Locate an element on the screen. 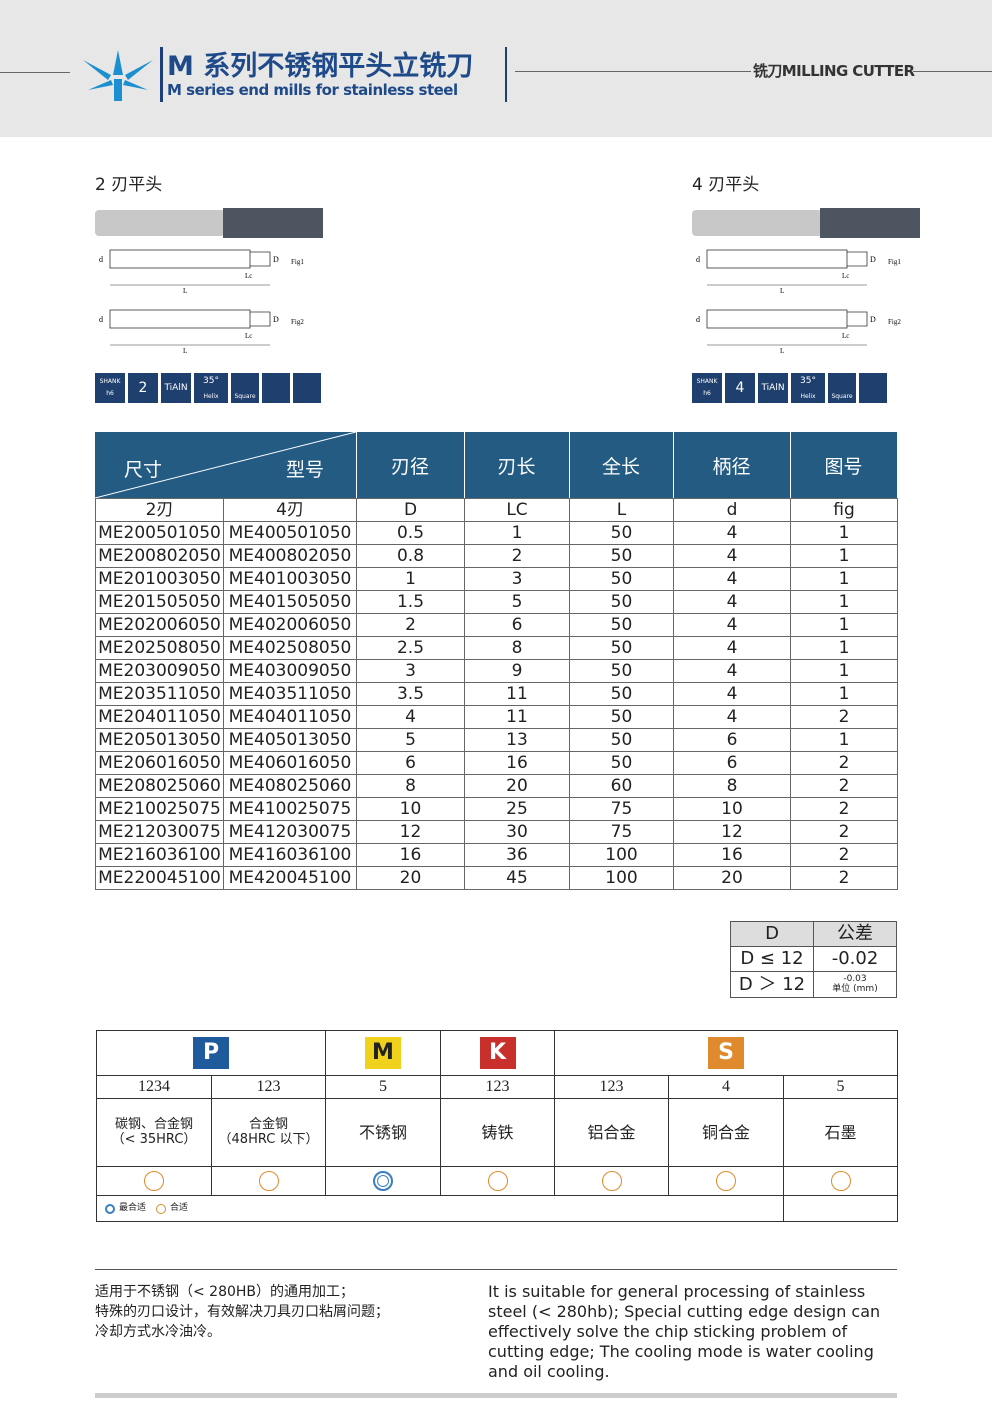 The height and width of the screenshot is (1403, 992). icon-text: Helix is located at coordinates (808, 396).